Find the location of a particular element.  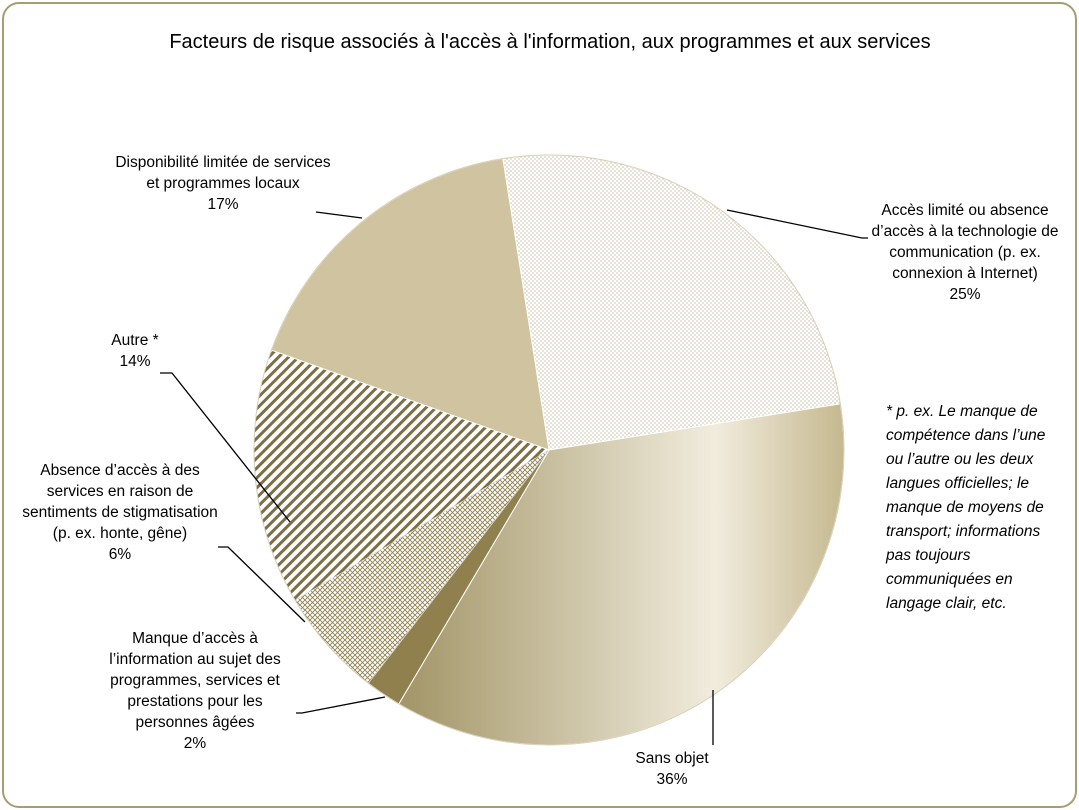

slice-name: Autre * is located at coordinates (135, 340).